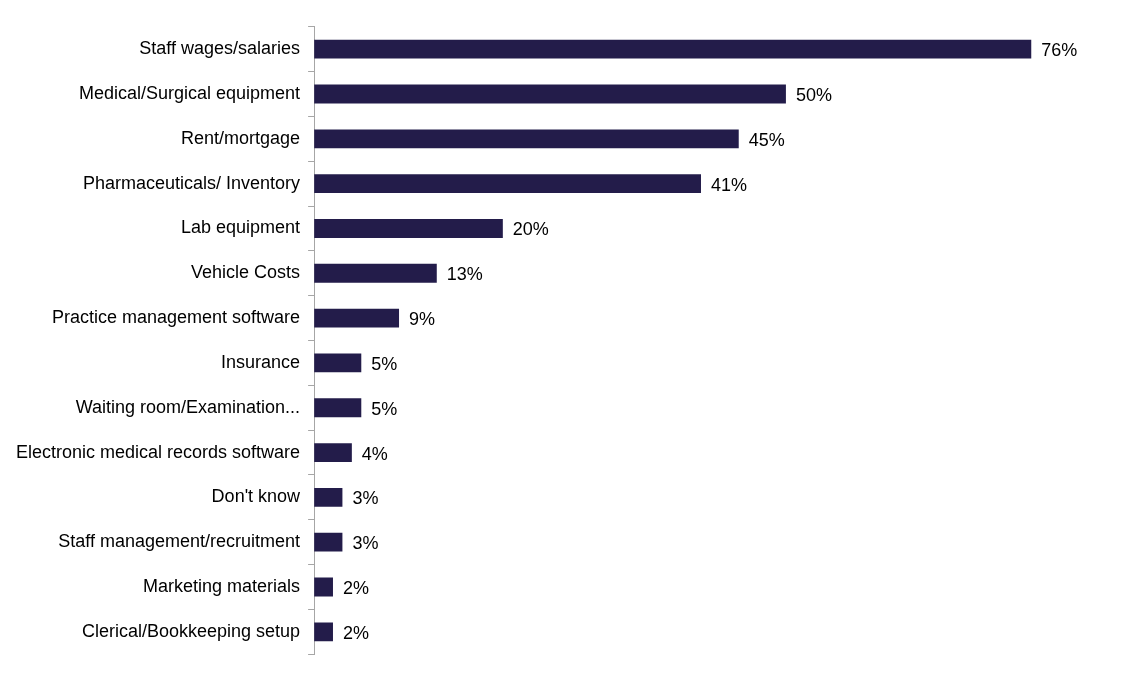 This screenshot has height=681, width=1127. What do you see at coordinates (191, 630) in the screenshot?
I see `y-tick-label: Clerical/Bookkeeping setup` at bounding box center [191, 630].